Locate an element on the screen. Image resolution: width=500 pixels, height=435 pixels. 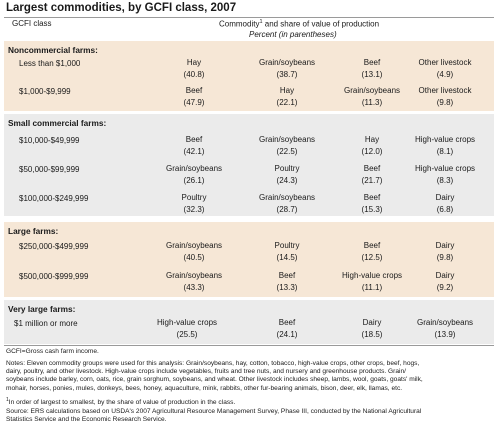
commodity-name: Poultry is located at coordinates (287, 168).